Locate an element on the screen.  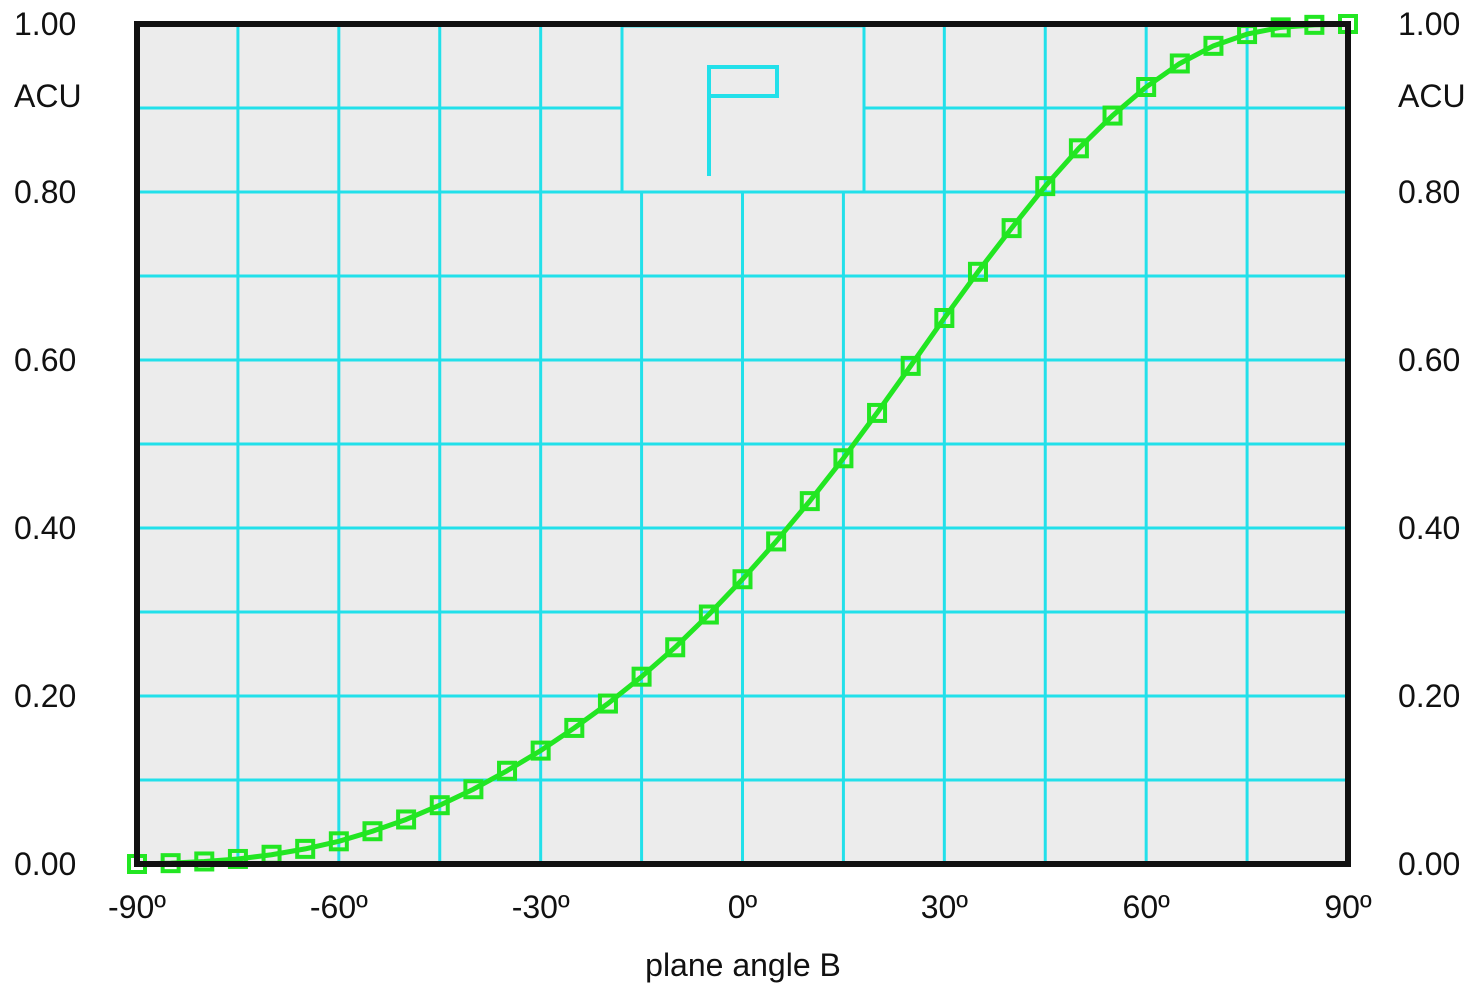
y-tick-label-left: 0.80 is located at coordinates (45, 192).